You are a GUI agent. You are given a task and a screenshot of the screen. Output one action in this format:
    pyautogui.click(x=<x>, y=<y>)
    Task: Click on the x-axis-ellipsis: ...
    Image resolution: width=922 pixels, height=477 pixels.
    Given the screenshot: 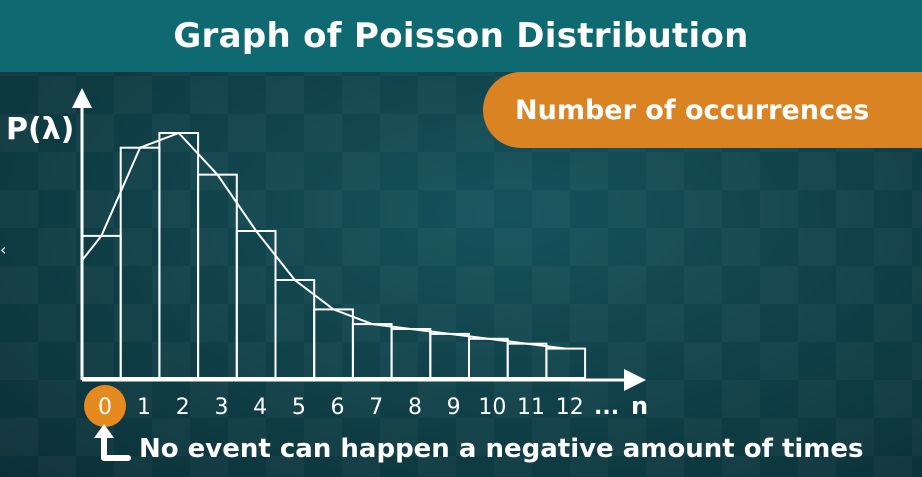 What is the action you would take?
    pyautogui.click(x=606, y=407)
    